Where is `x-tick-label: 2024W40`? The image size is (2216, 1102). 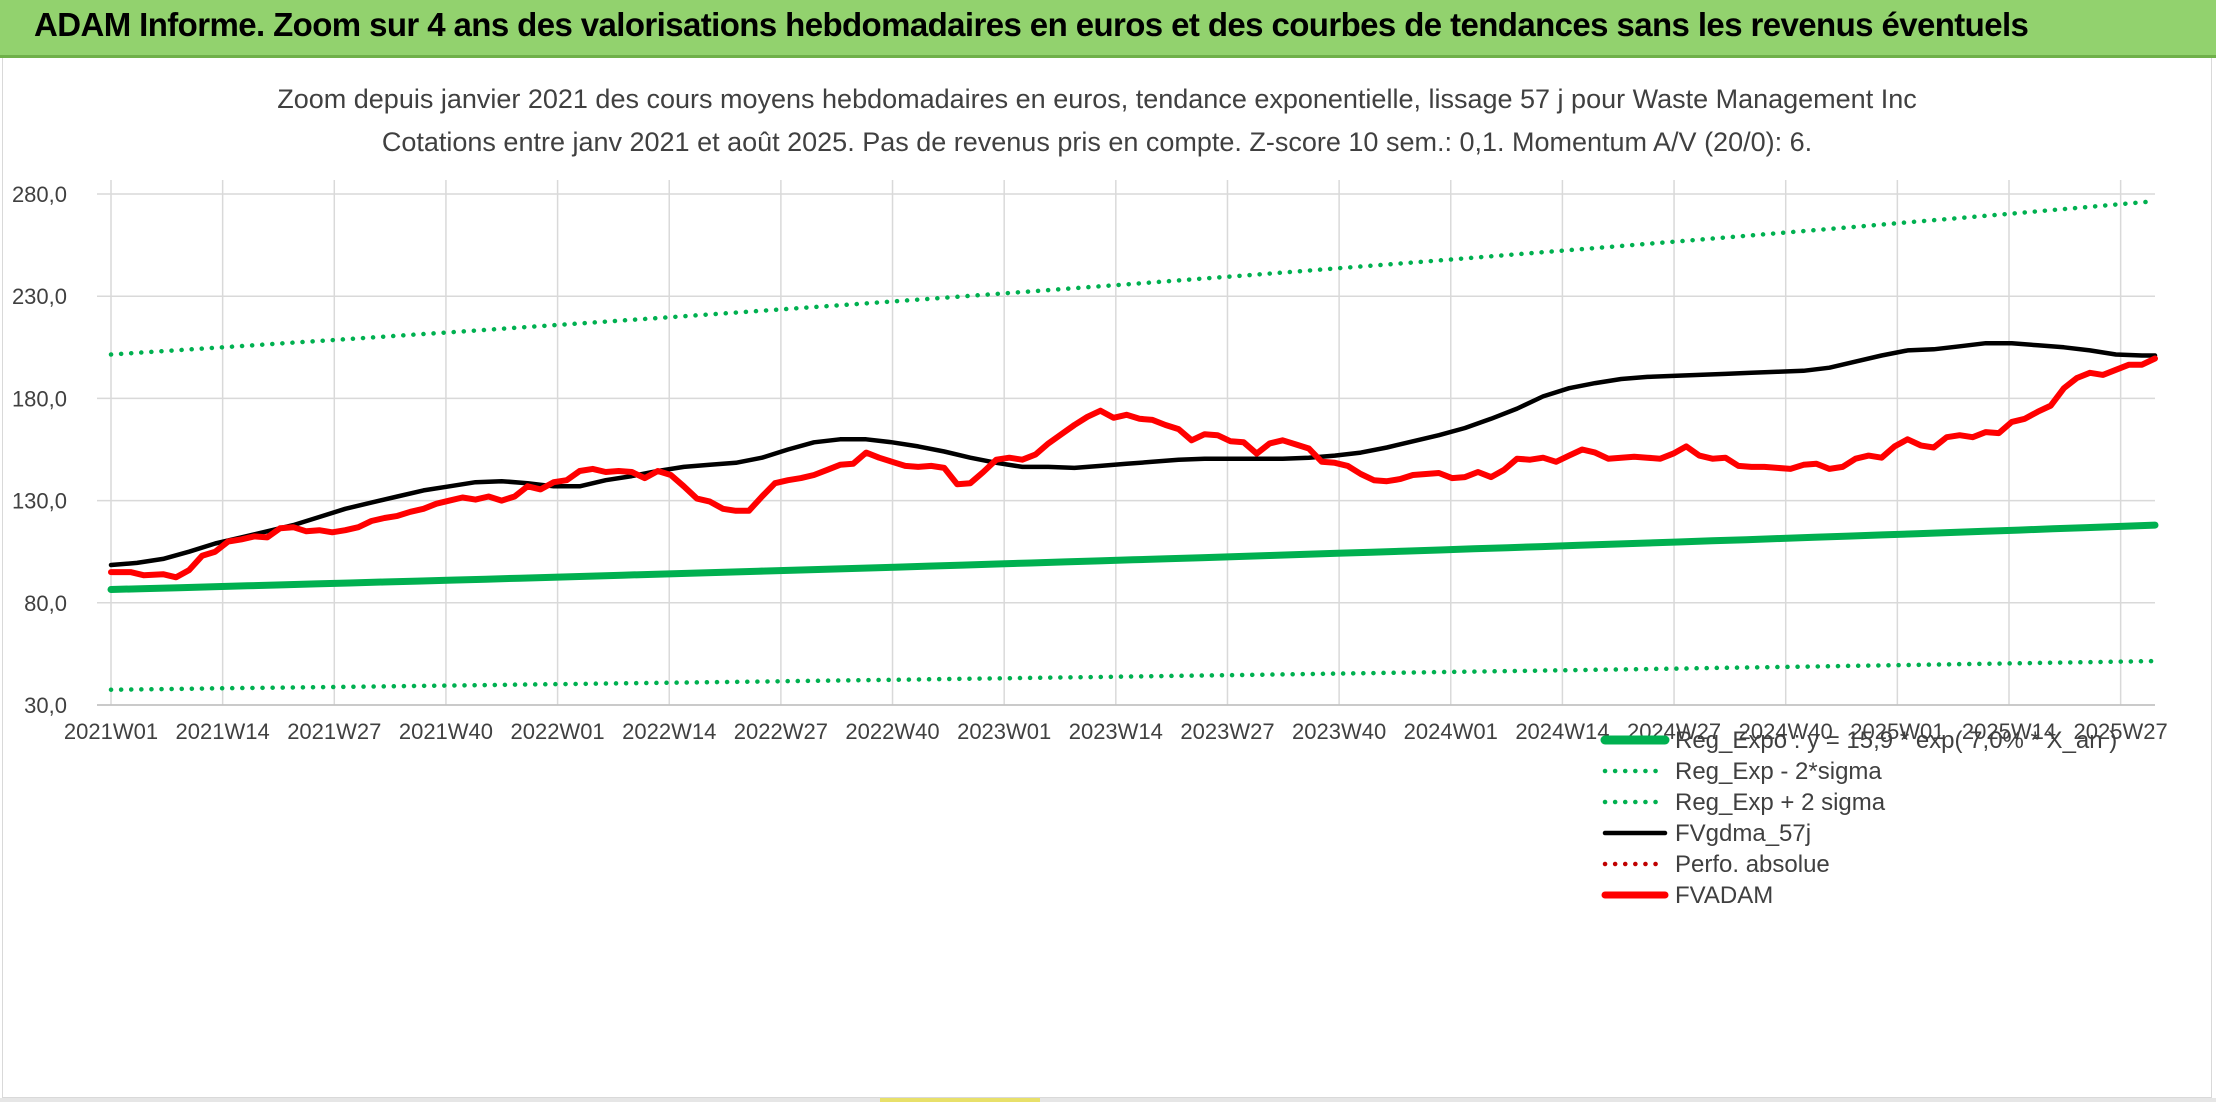
x-tick-label: 2024W40 is located at coordinates (1786, 731).